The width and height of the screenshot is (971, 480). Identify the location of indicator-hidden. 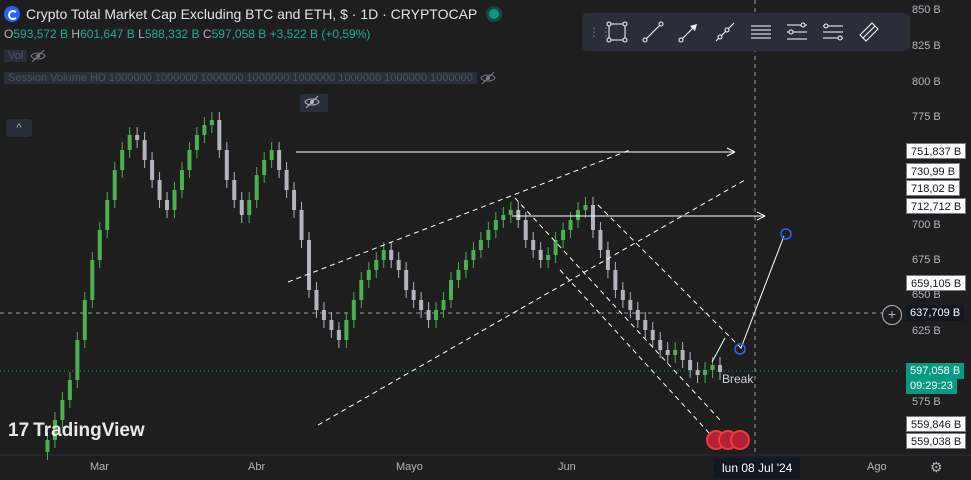
(314, 103).